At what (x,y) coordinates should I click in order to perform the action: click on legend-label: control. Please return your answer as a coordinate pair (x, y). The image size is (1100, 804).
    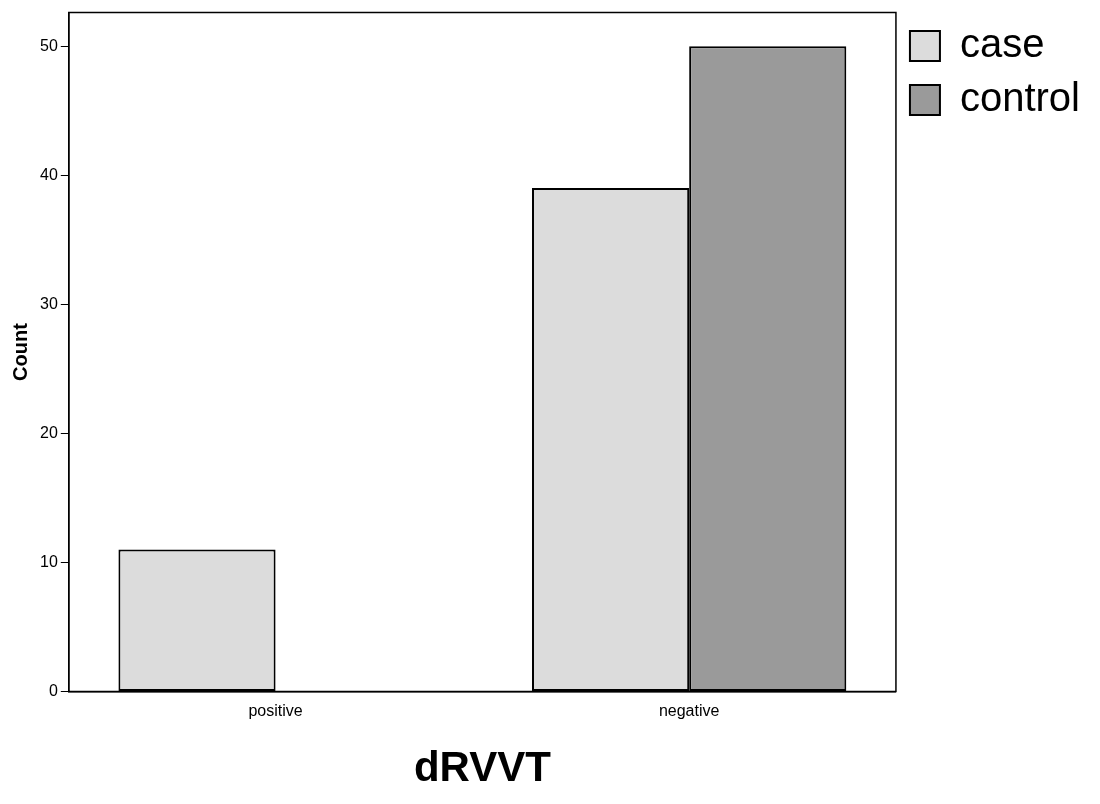
    Looking at the image, I should click on (1019, 97).